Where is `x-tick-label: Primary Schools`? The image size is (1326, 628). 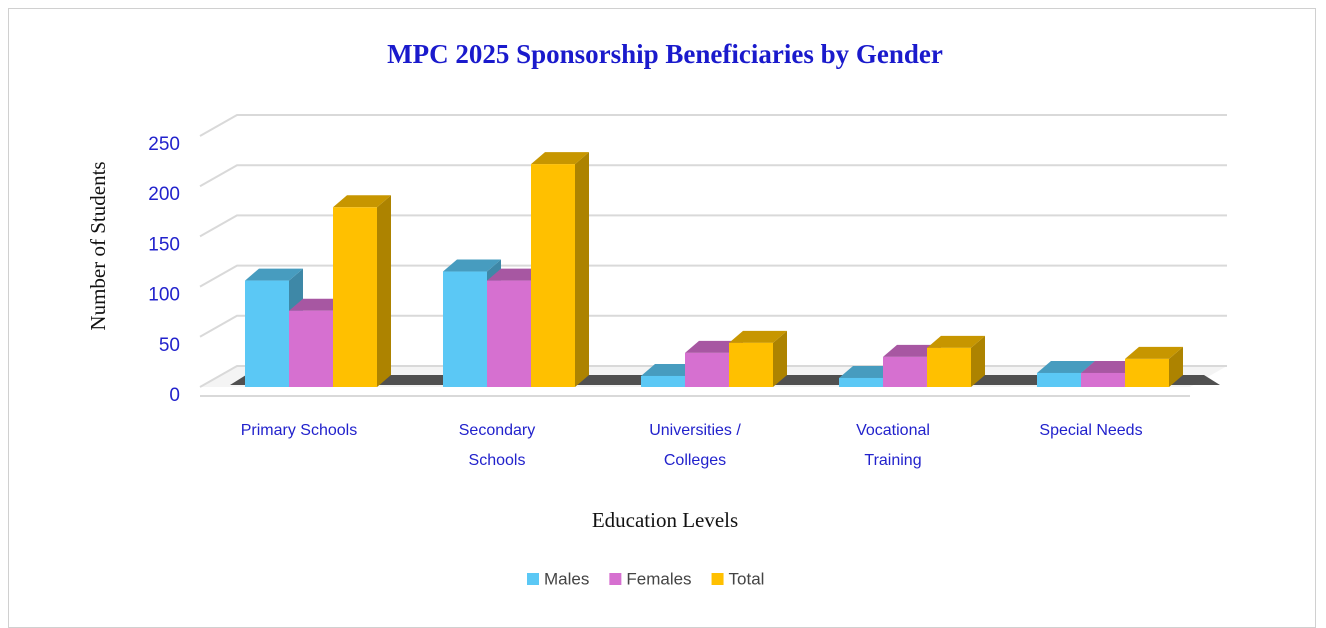
x-tick-label: Primary Schools is located at coordinates (299, 430).